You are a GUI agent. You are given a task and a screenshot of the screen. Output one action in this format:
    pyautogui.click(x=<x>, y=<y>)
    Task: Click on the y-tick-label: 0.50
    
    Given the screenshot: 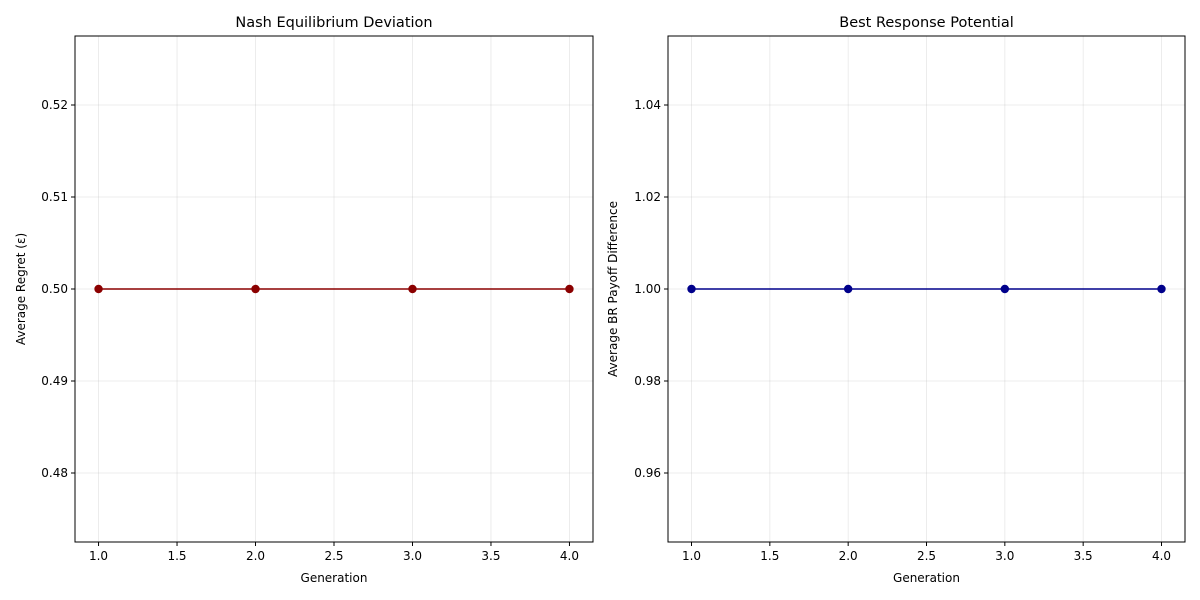 What is the action you would take?
    pyautogui.click(x=54, y=289)
    